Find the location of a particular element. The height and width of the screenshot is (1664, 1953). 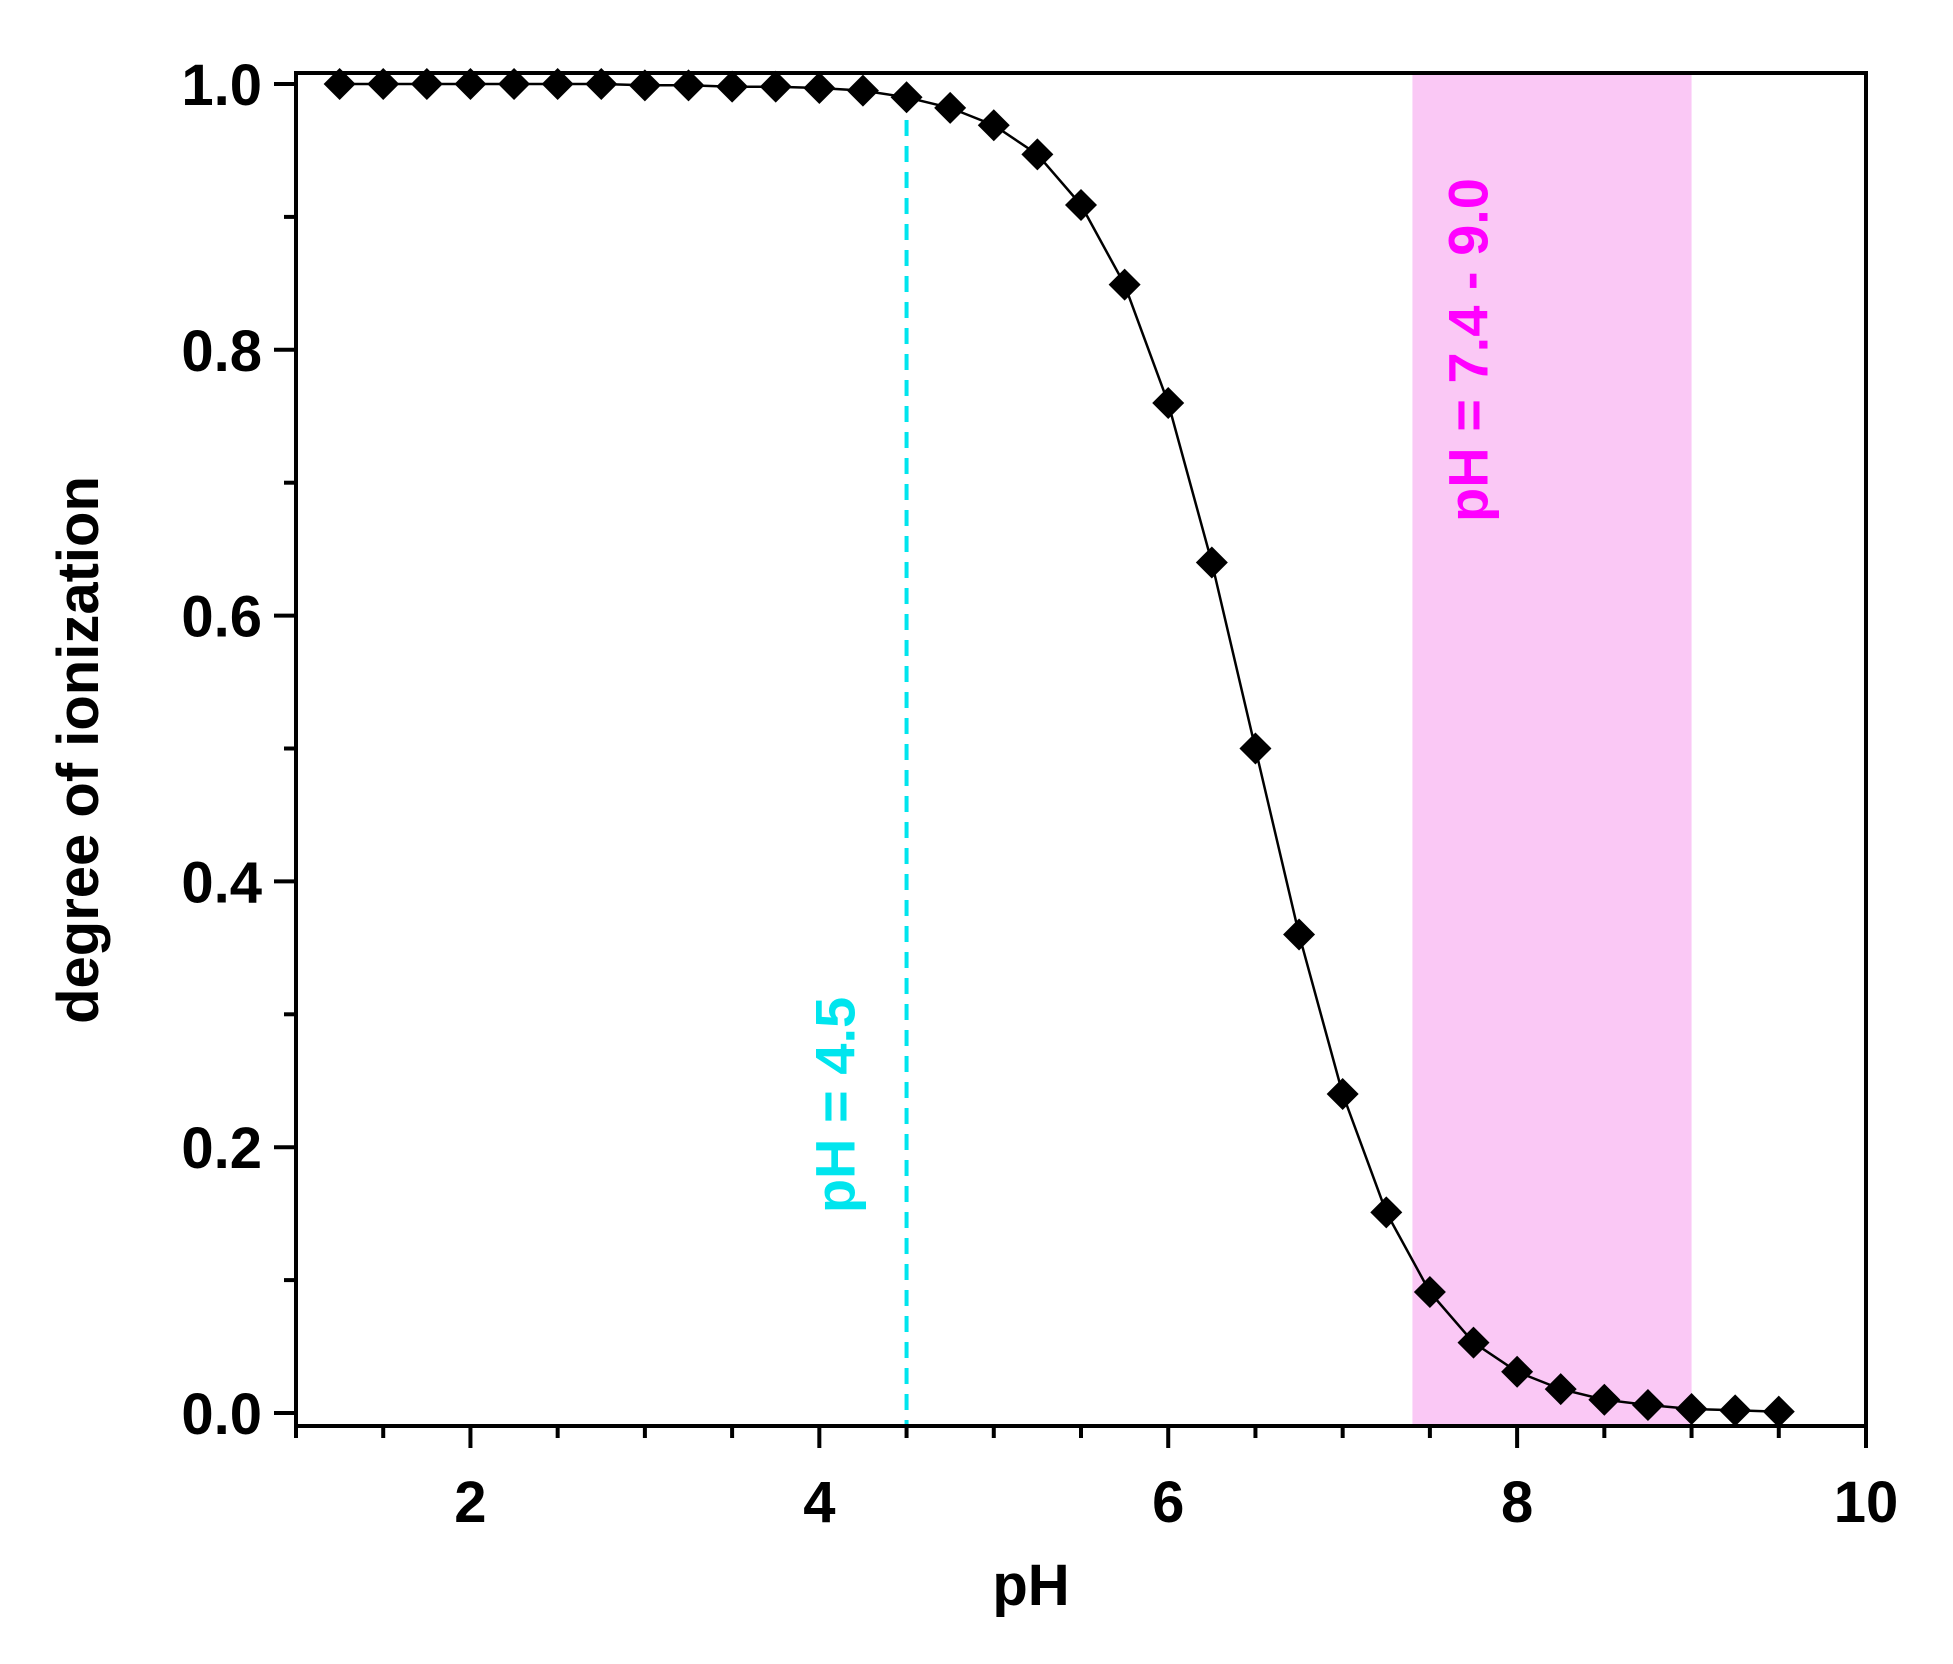

y-tick-label: 0.8 is located at coordinates (221, 351).